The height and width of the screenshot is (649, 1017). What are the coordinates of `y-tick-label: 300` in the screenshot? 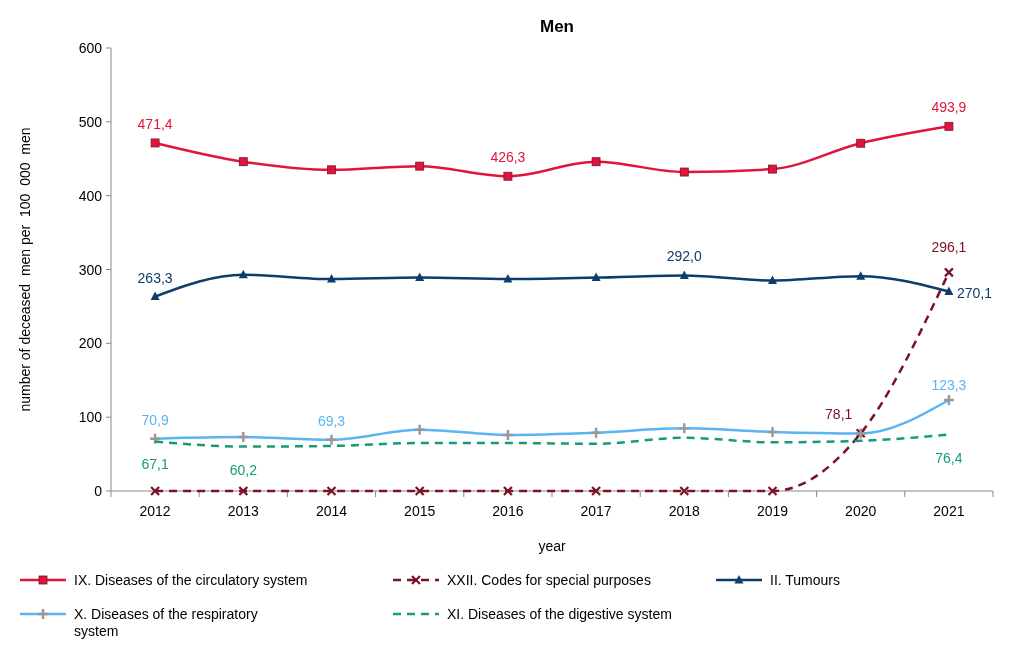 It's located at (90, 269).